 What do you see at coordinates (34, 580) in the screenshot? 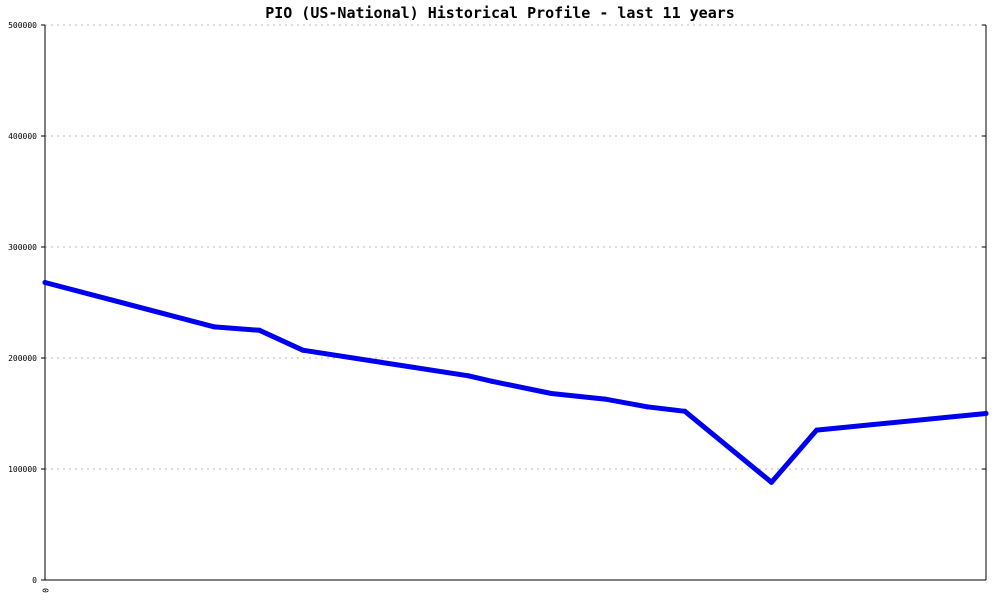
I see `y-tick-label: 0` at bounding box center [34, 580].